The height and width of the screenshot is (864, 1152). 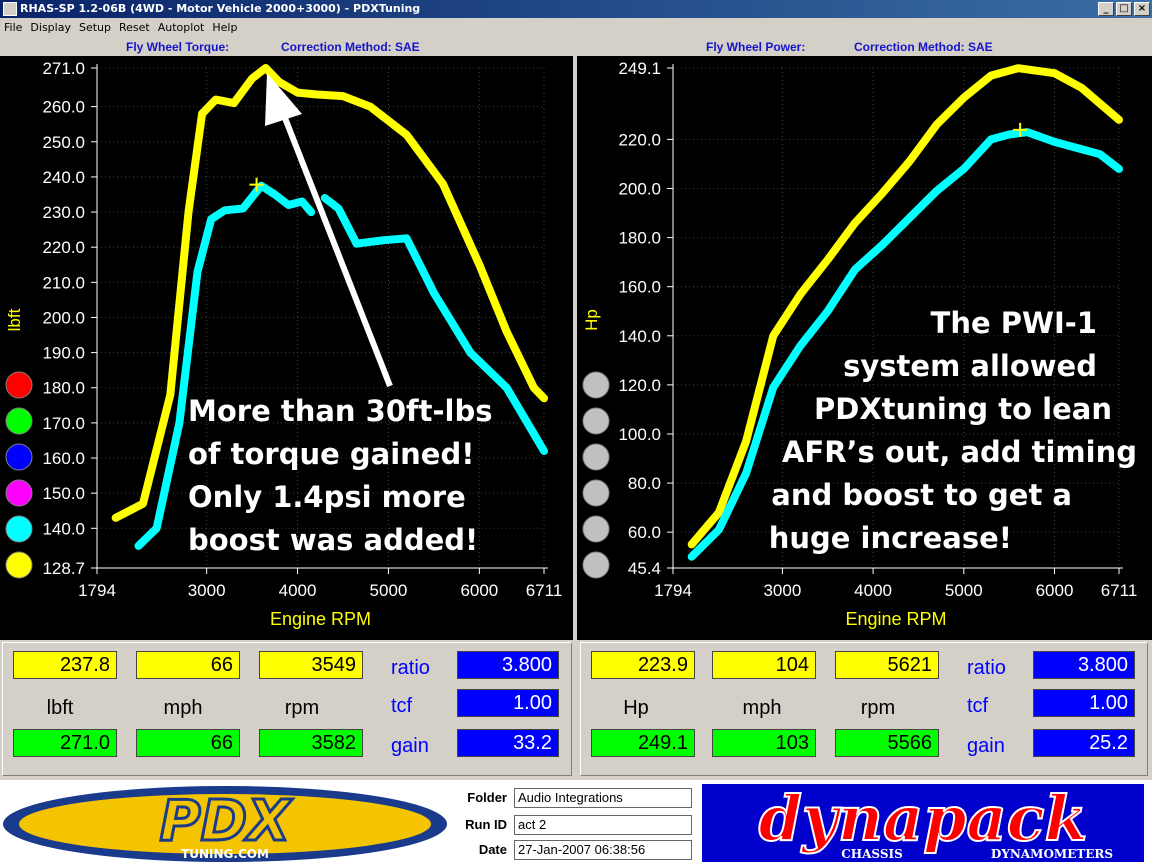 I want to click on annotation-arrow, so click(x=337, y=252).